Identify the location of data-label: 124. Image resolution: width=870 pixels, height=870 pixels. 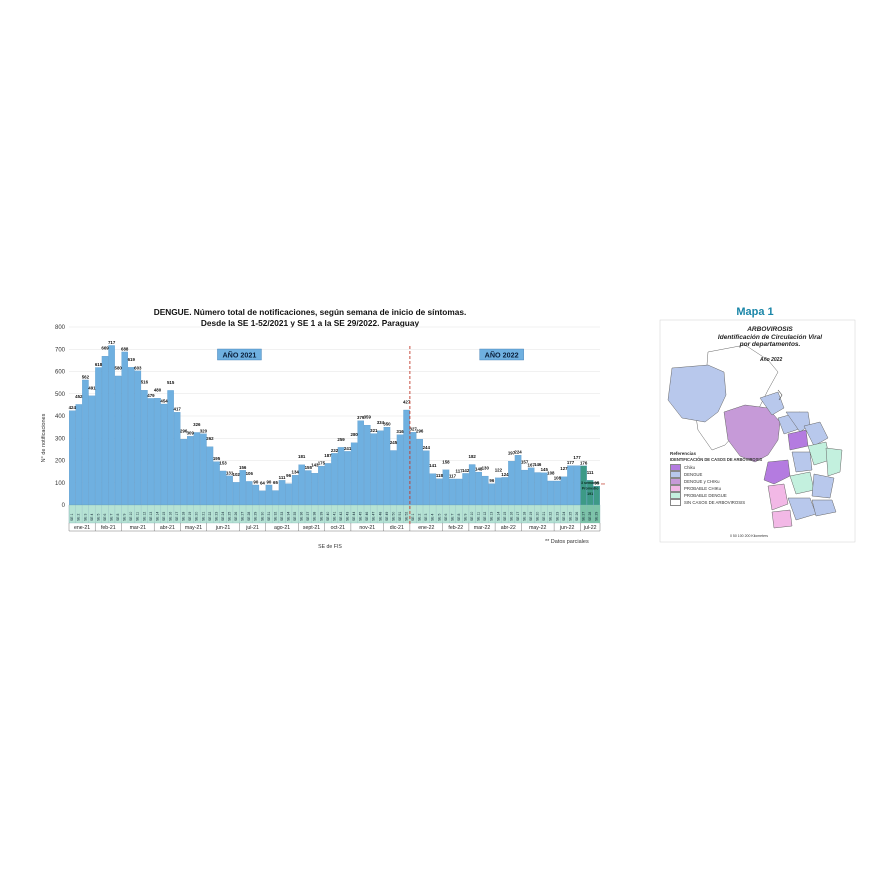
(505, 474).